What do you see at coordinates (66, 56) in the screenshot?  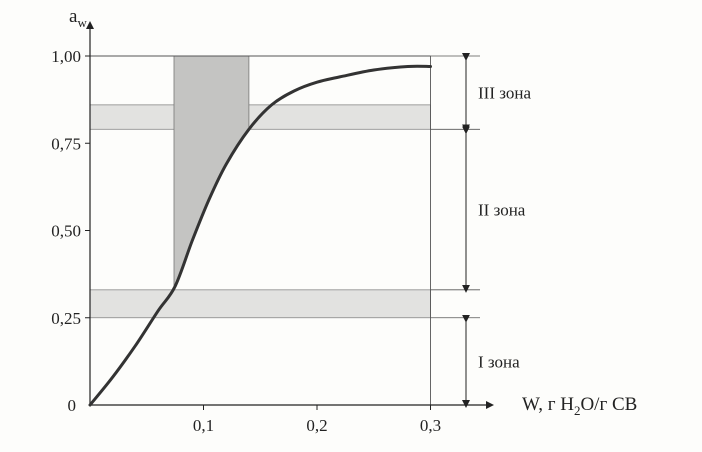 I see `y-tick-label-4: 1,00` at bounding box center [66, 56].